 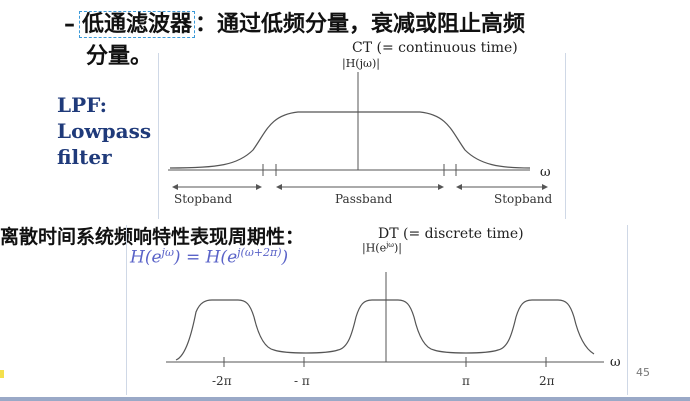 What do you see at coordinates (345, 399) in the screenshot?
I see `slide-bottom-bar` at bounding box center [345, 399].